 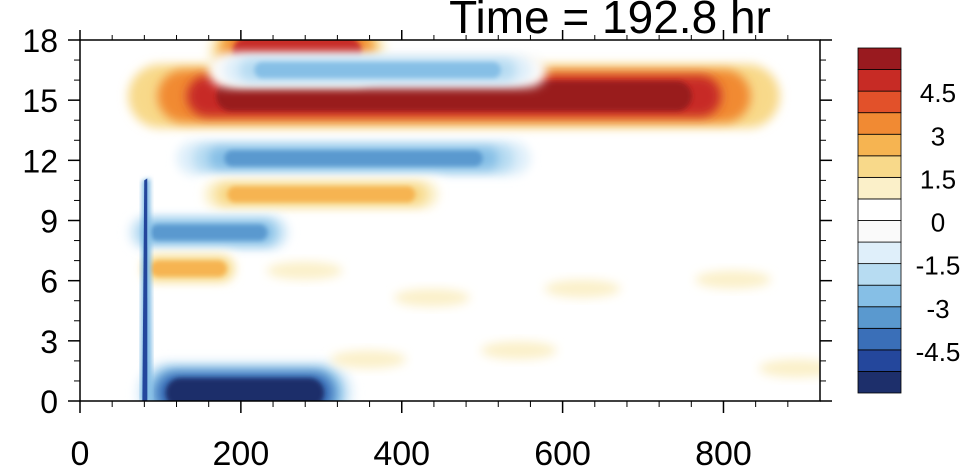 What do you see at coordinates (938, 352) in the screenshot?
I see `colorbar-tick-label: -4.5` at bounding box center [938, 352].